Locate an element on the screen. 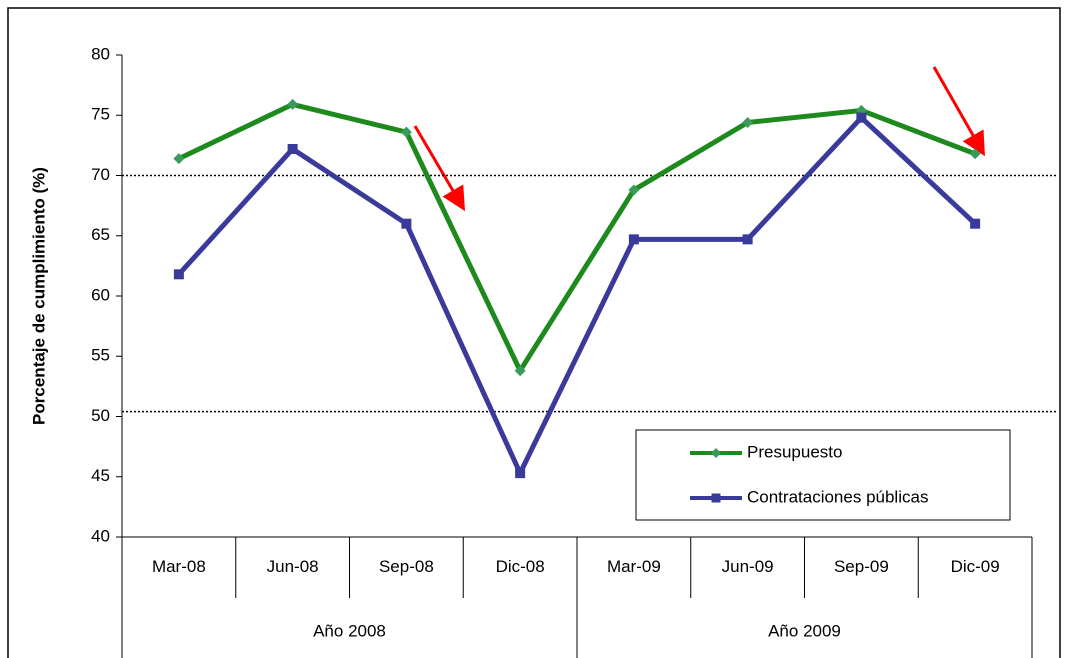 The image size is (1070, 658). x-tick-label: Mar-09 is located at coordinates (634, 566).